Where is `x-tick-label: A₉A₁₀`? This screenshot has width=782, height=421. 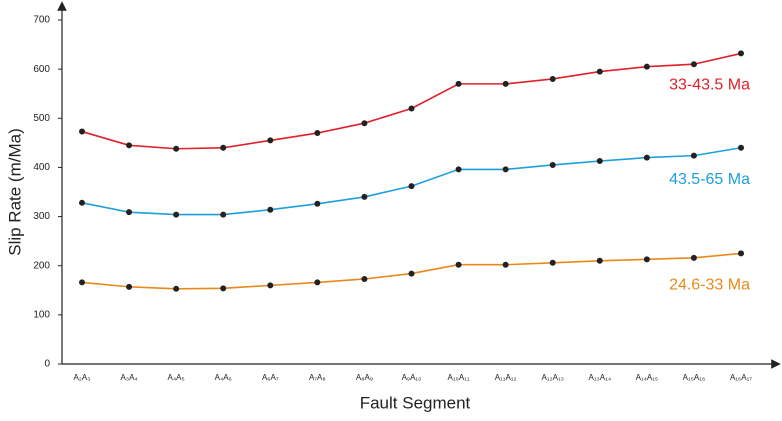
x-tick-label: A₉A₁₀ is located at coordinates (412, 377).